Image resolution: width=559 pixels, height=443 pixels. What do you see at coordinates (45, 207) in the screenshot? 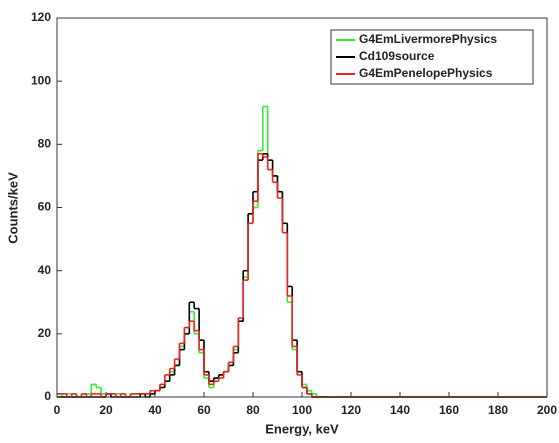
I see `y-tick-label: 60` at bounding box center [45, 207].